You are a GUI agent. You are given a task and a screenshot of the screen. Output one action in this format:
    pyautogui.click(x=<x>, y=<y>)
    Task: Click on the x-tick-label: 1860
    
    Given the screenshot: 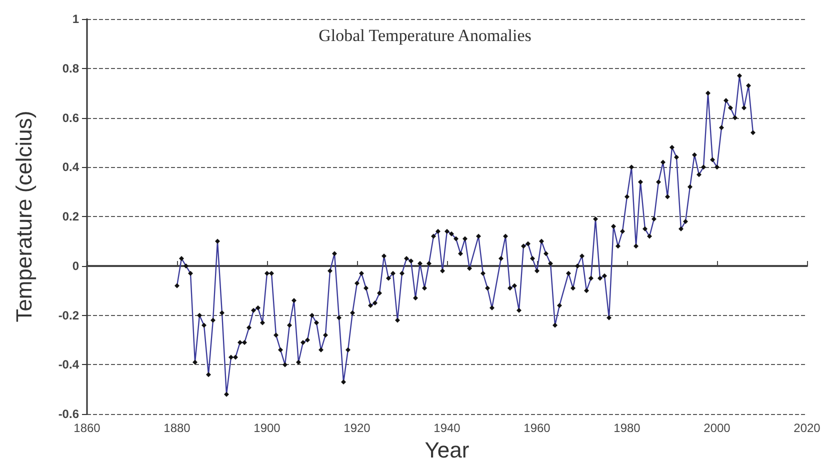 What is the action you would take?
    pyautogui.click(x=87, y=428)
    